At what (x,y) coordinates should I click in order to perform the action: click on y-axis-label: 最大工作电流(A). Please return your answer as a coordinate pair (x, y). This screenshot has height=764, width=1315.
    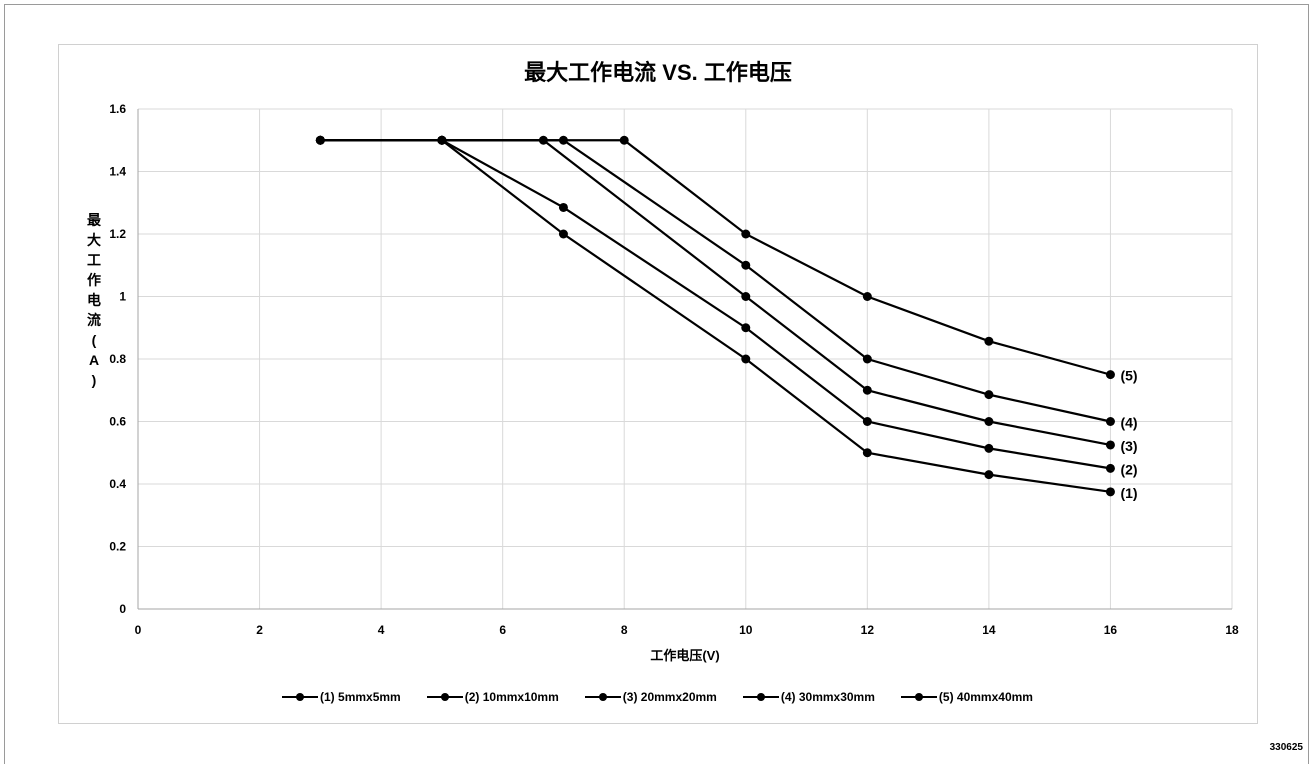
    Looking at the image, I should click on (94, 300).